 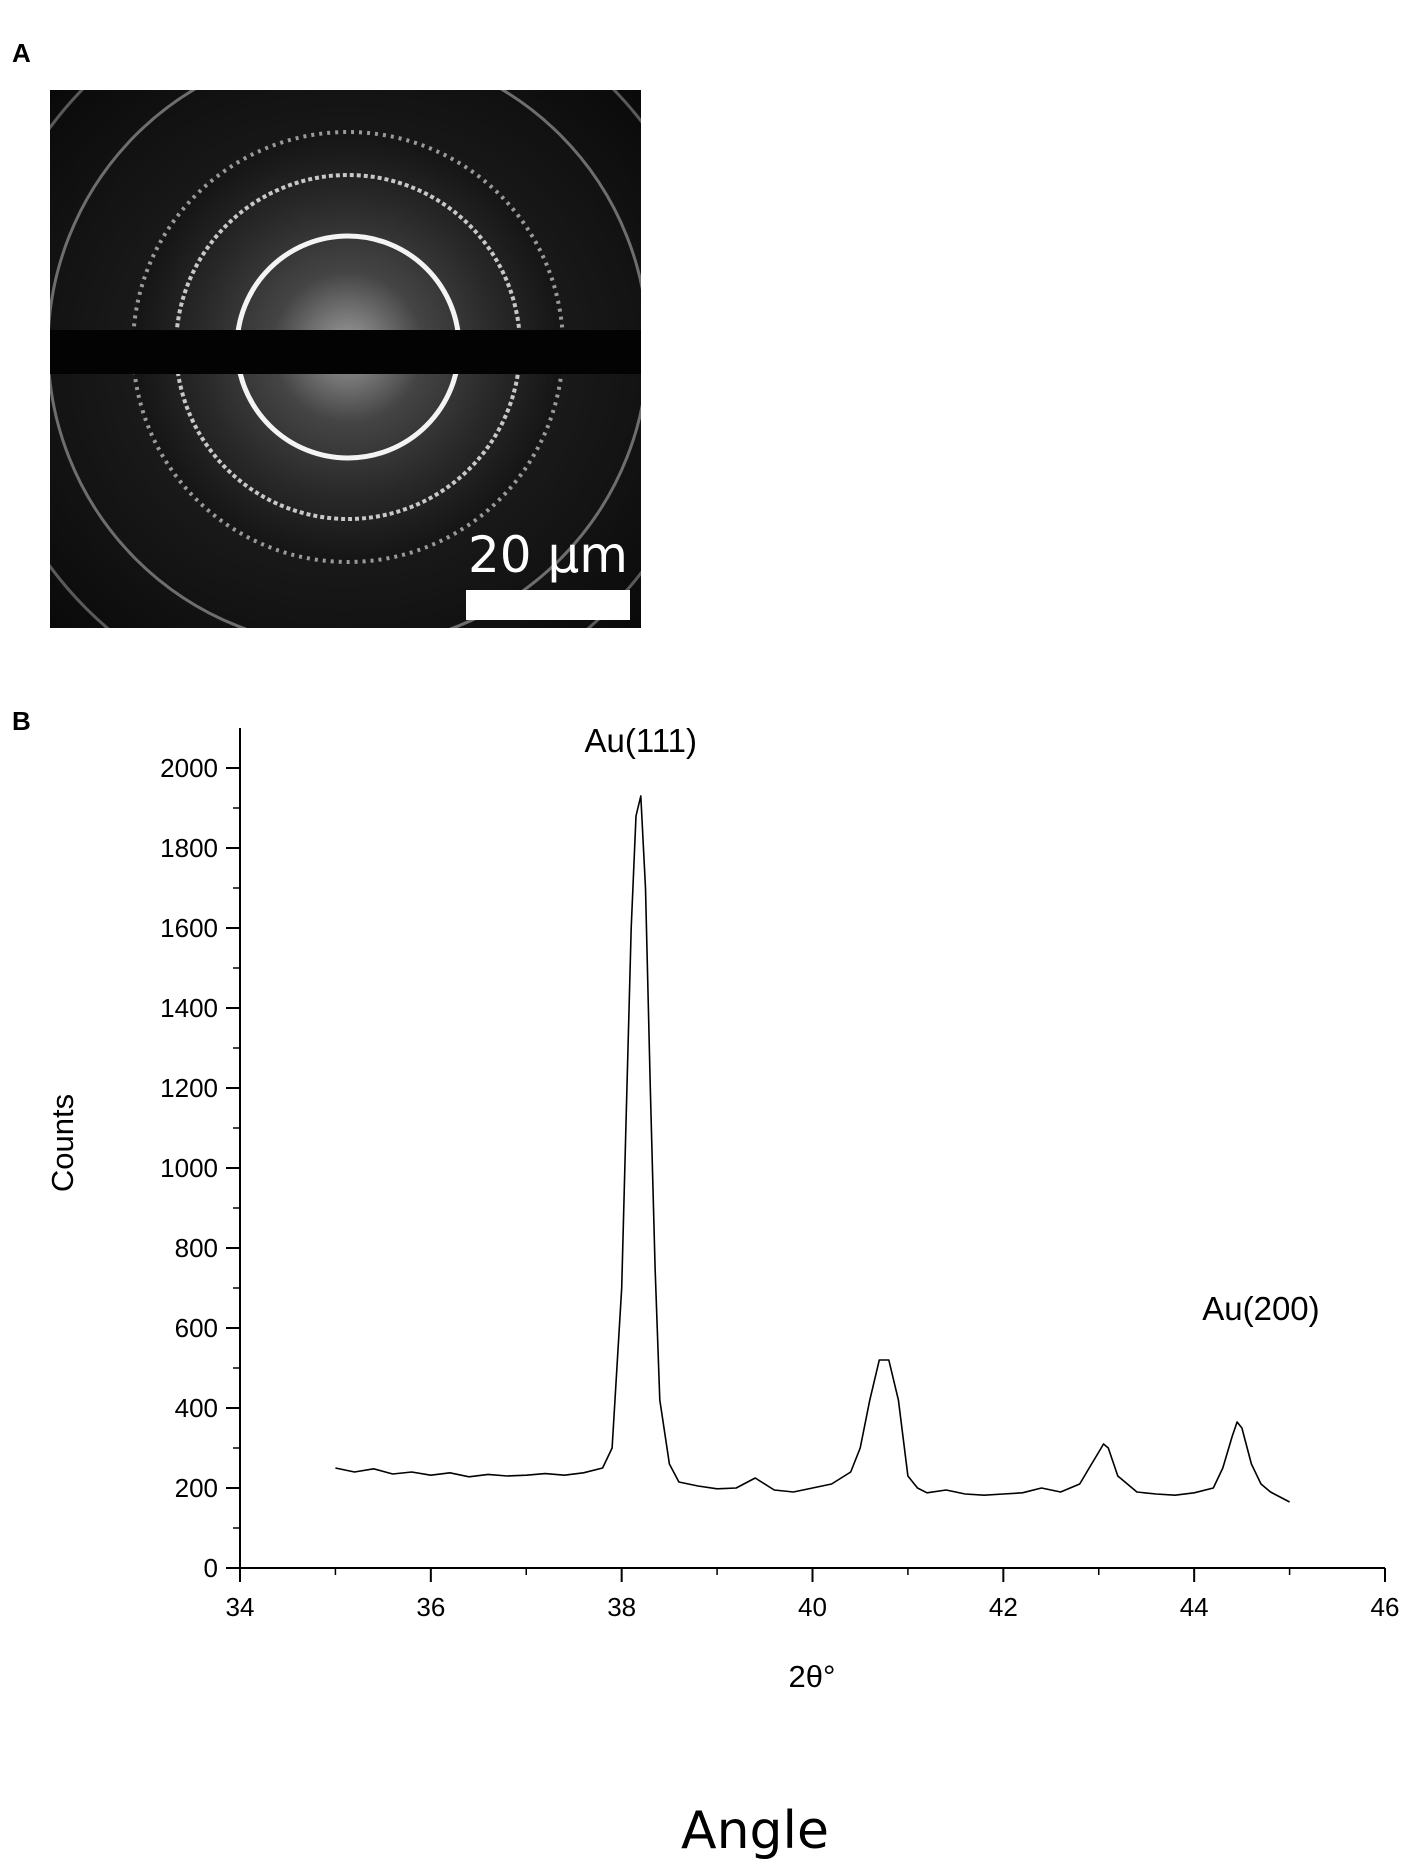 I want to click on y-tick-label: 1200, so click(x=189, y=1088).